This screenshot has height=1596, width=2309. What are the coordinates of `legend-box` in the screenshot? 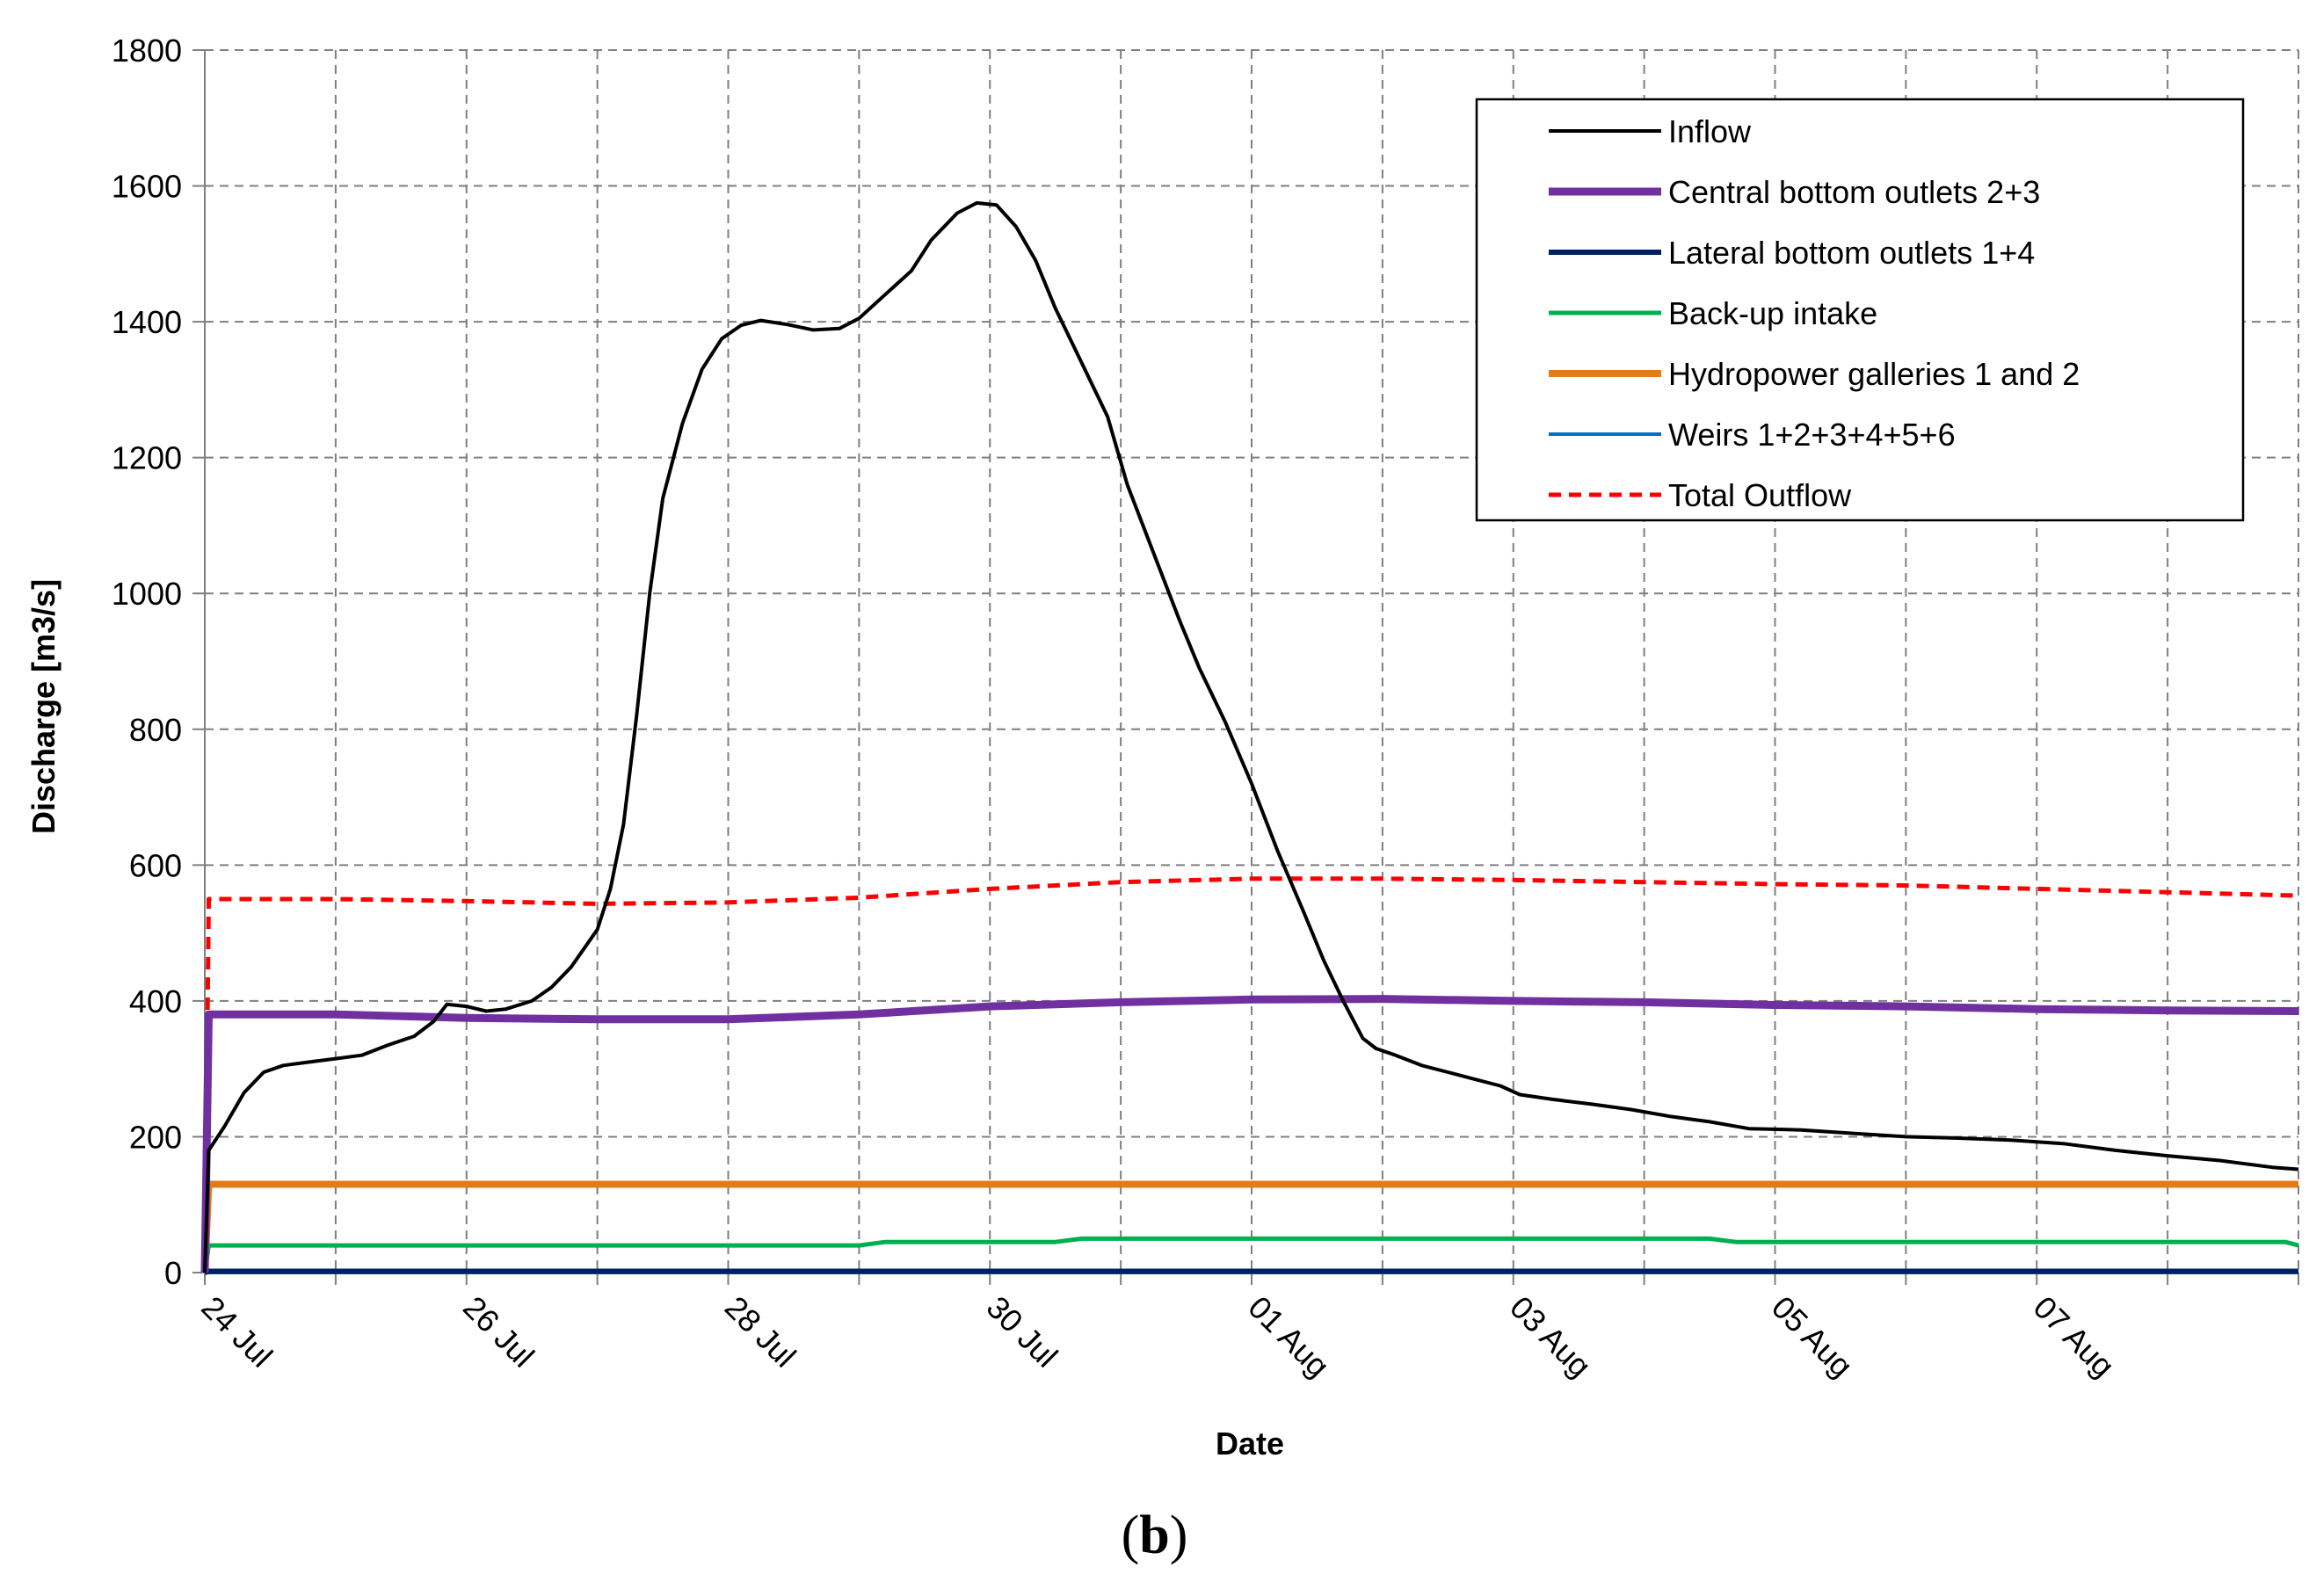 It's located at (1860, 310).